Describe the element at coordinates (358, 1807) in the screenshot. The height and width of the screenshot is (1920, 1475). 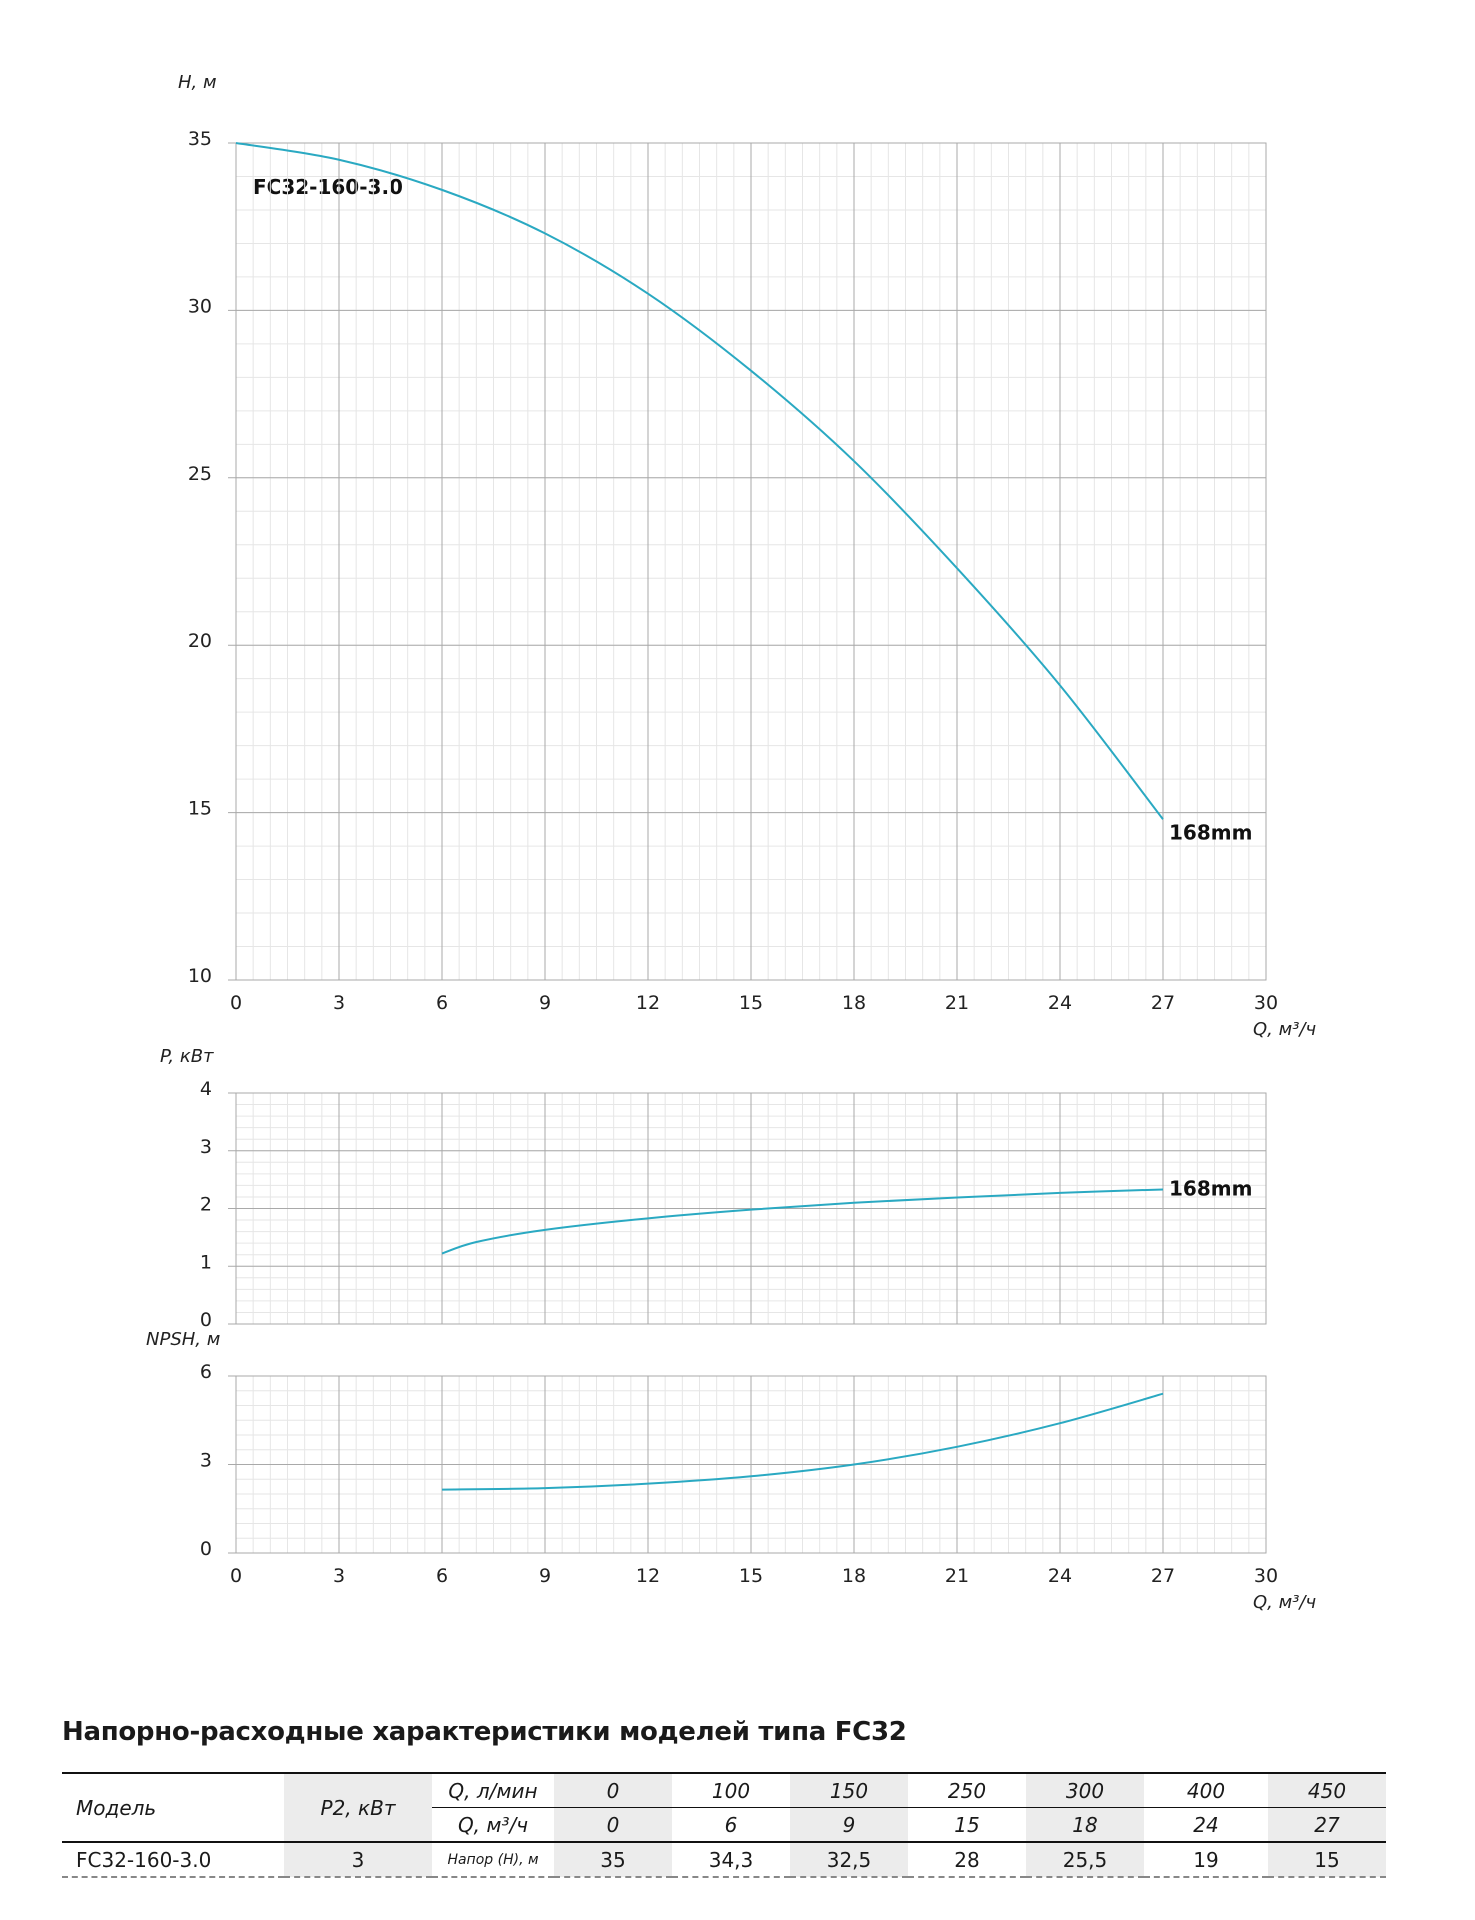
I see `header-power: P2, кВт` at that location.